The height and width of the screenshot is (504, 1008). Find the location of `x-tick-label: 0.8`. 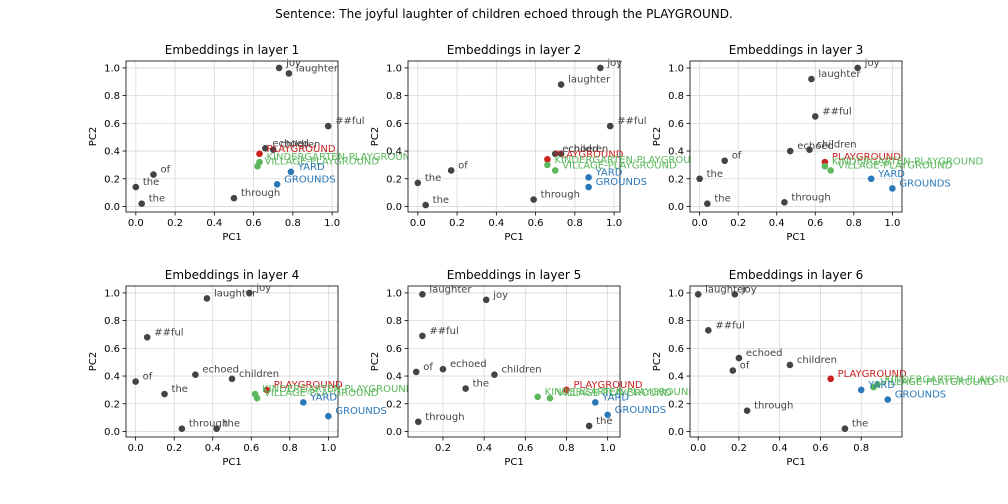

x-tick-label: 0.8 is located at coordinates (290, 448).